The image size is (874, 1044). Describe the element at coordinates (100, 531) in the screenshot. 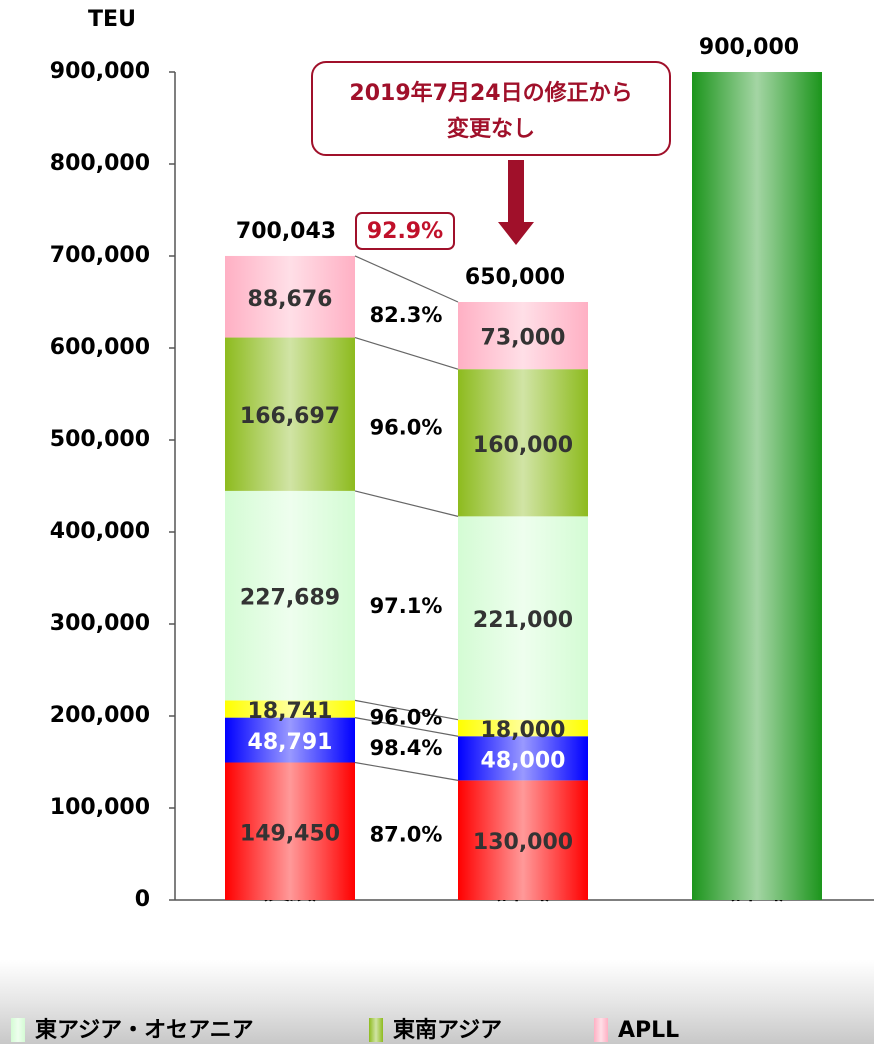

I see `y-tick-label: 400,000` at that location.